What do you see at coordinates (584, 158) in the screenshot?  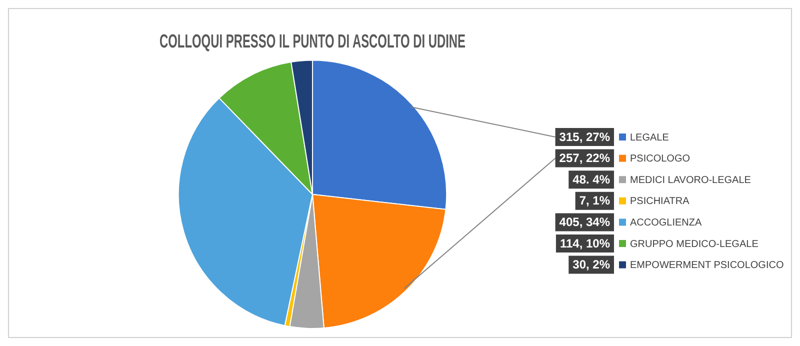 I see `data-label: 257, 22%` at bounding box center [584, 158].